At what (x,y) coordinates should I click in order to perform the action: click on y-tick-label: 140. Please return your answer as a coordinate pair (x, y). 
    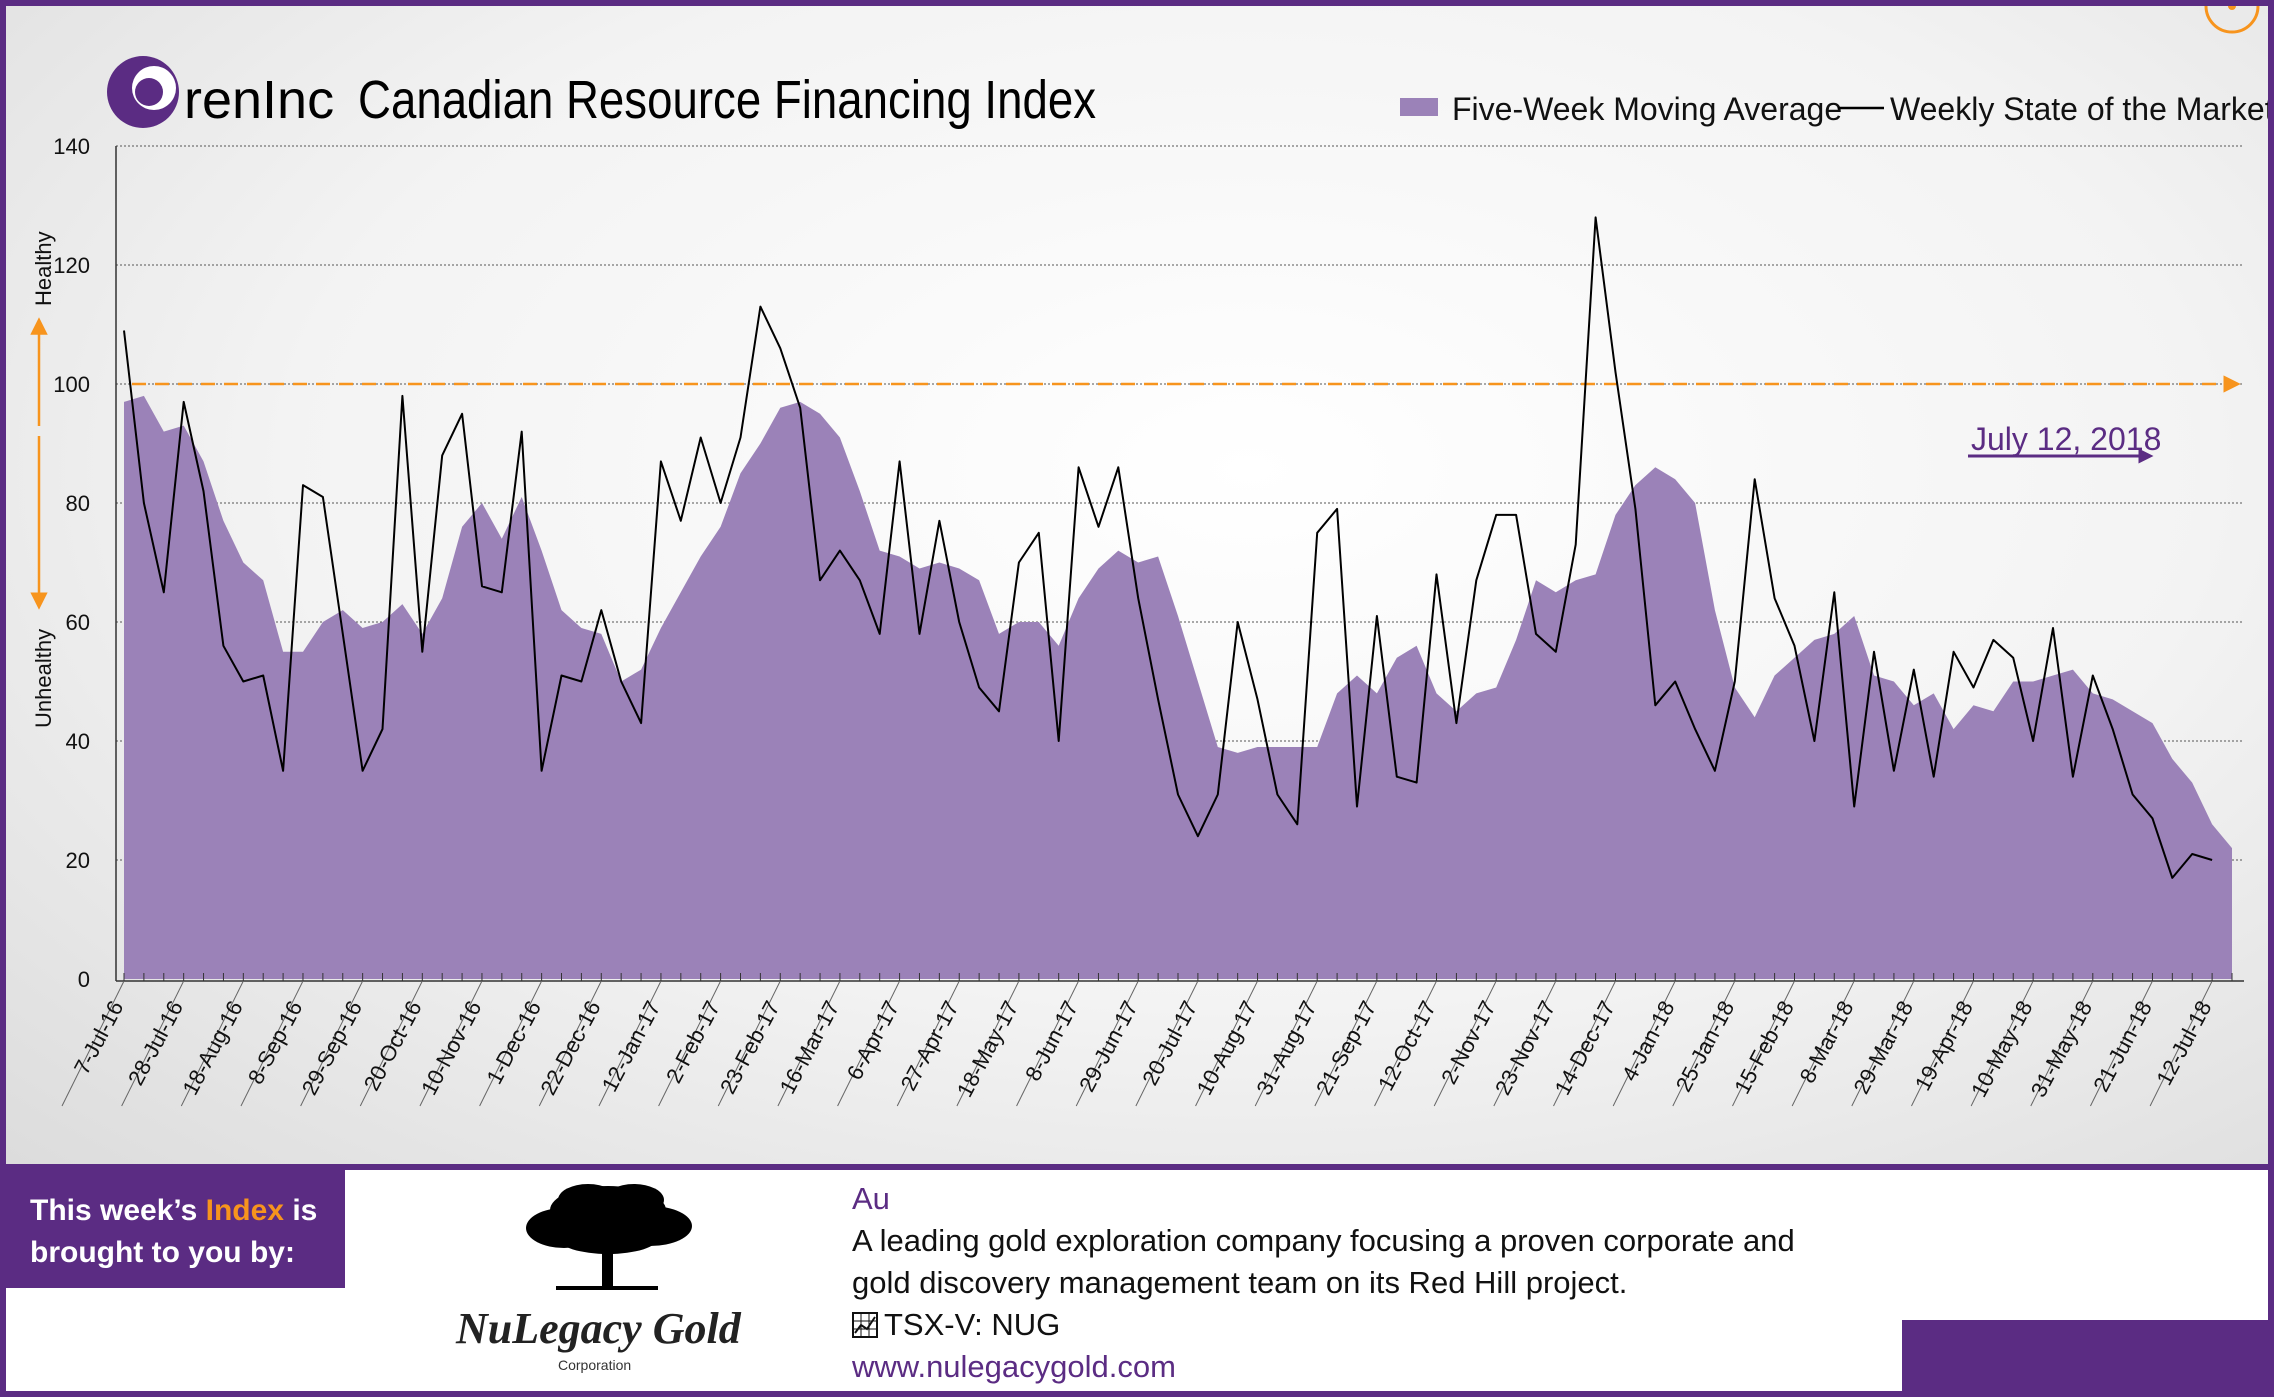
    Looking at the image, I should click on (71, 146).